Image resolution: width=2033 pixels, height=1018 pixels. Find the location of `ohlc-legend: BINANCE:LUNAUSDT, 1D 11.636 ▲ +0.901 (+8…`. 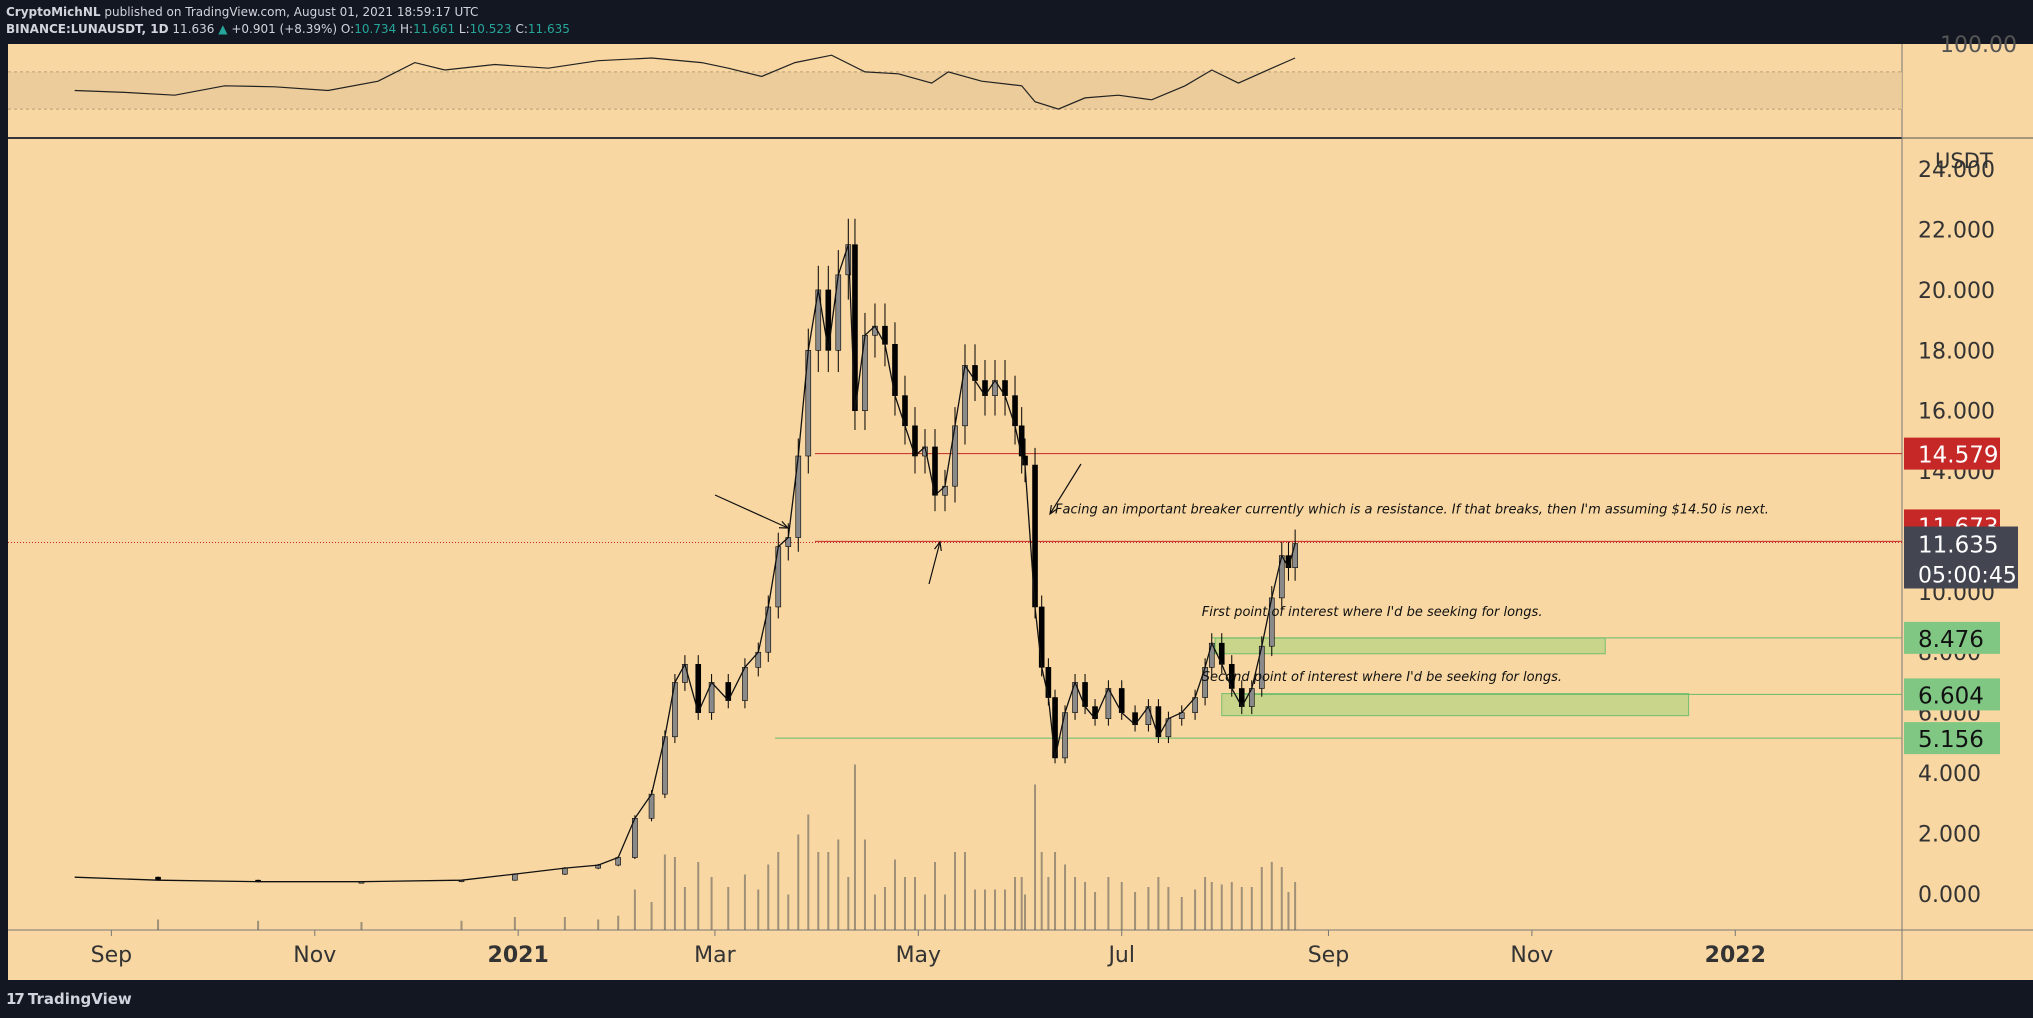

ohlc-legend: BINANCE:LUNAUSDT, 1D 11.636 ▲ +0.901 (+8… is located at coordinates (288, 29).